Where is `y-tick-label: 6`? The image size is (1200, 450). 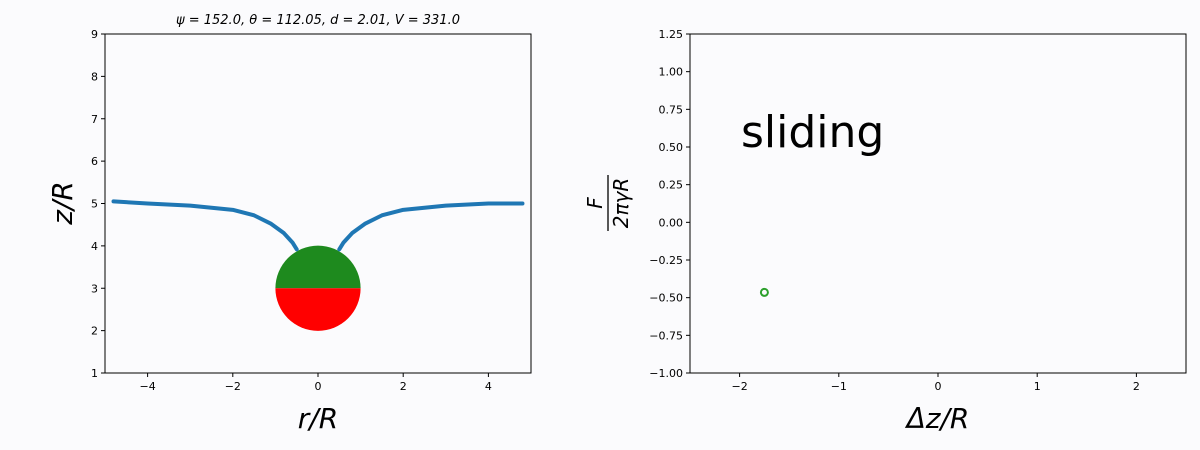
y-tick-label: 6 is located at coordinates (94, 161).